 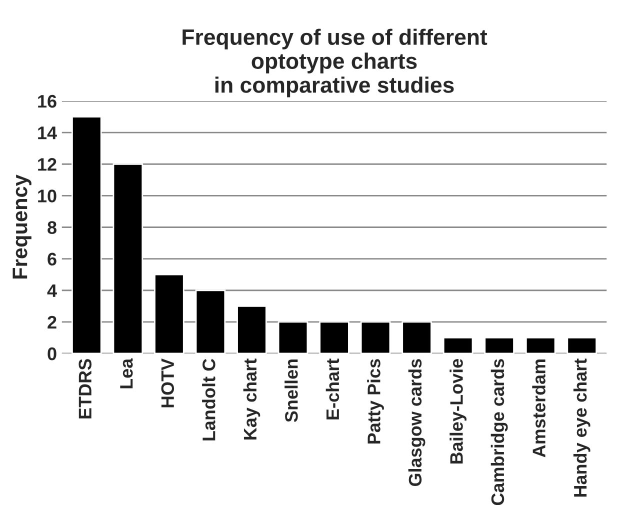 I want to click on x-tick-label: Lea, so click(x=126, y=373).